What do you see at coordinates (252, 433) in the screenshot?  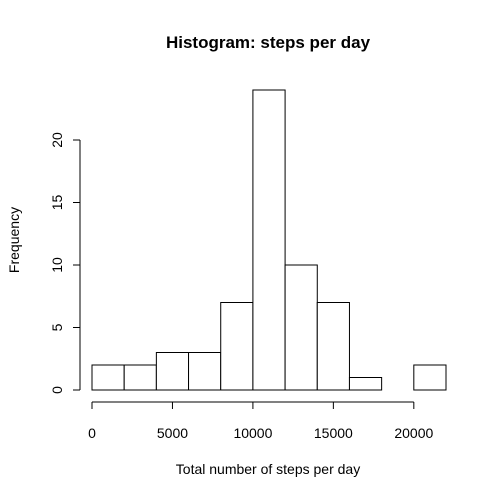 I see `x-tick-label-2: 10000` at bounding box center [252, 433].